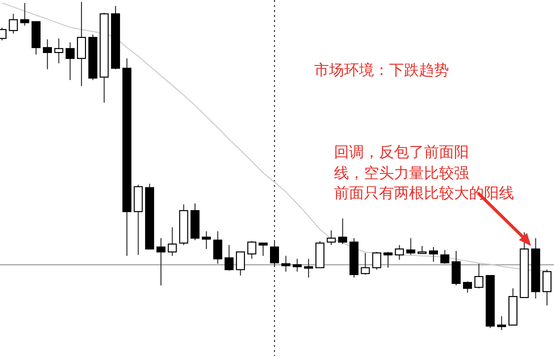 The width and height of the screenshot is (554, 356). What do you see at coordinates (402, 163) in the screenshot?
I see `annotation: 回调，反包了前面阳线，空头力量比较强` at bounding box center [402, 163].